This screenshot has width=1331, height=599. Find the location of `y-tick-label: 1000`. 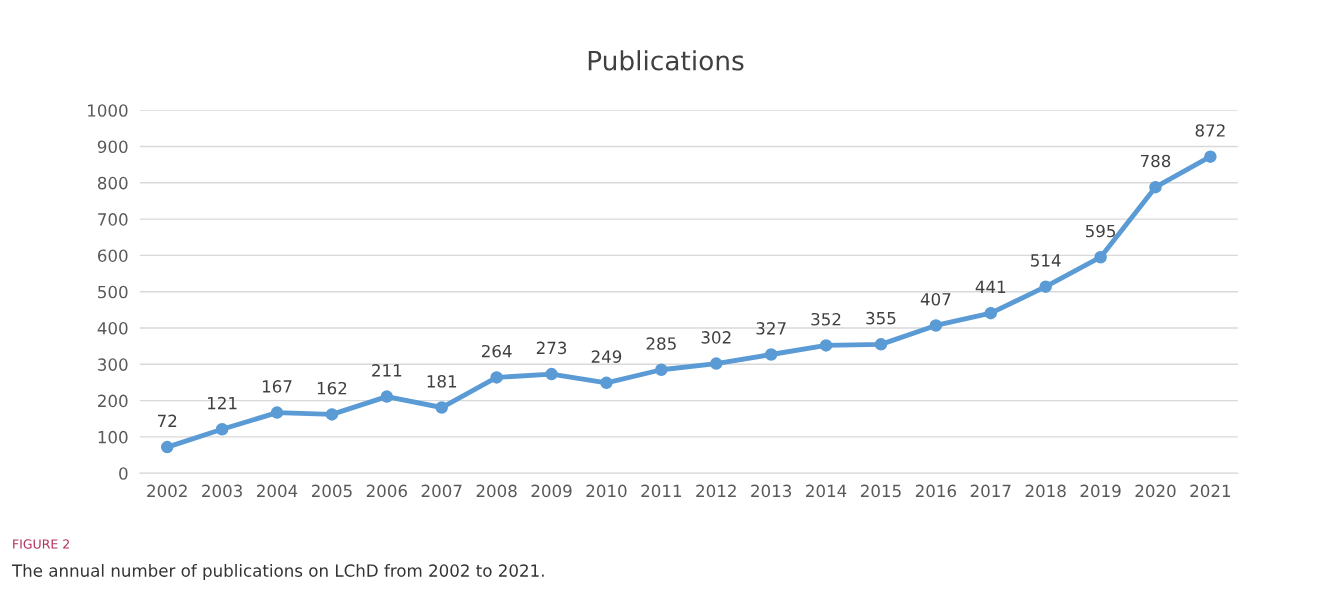

y-tick-label: 1000 is located at coordinates (108, 110).